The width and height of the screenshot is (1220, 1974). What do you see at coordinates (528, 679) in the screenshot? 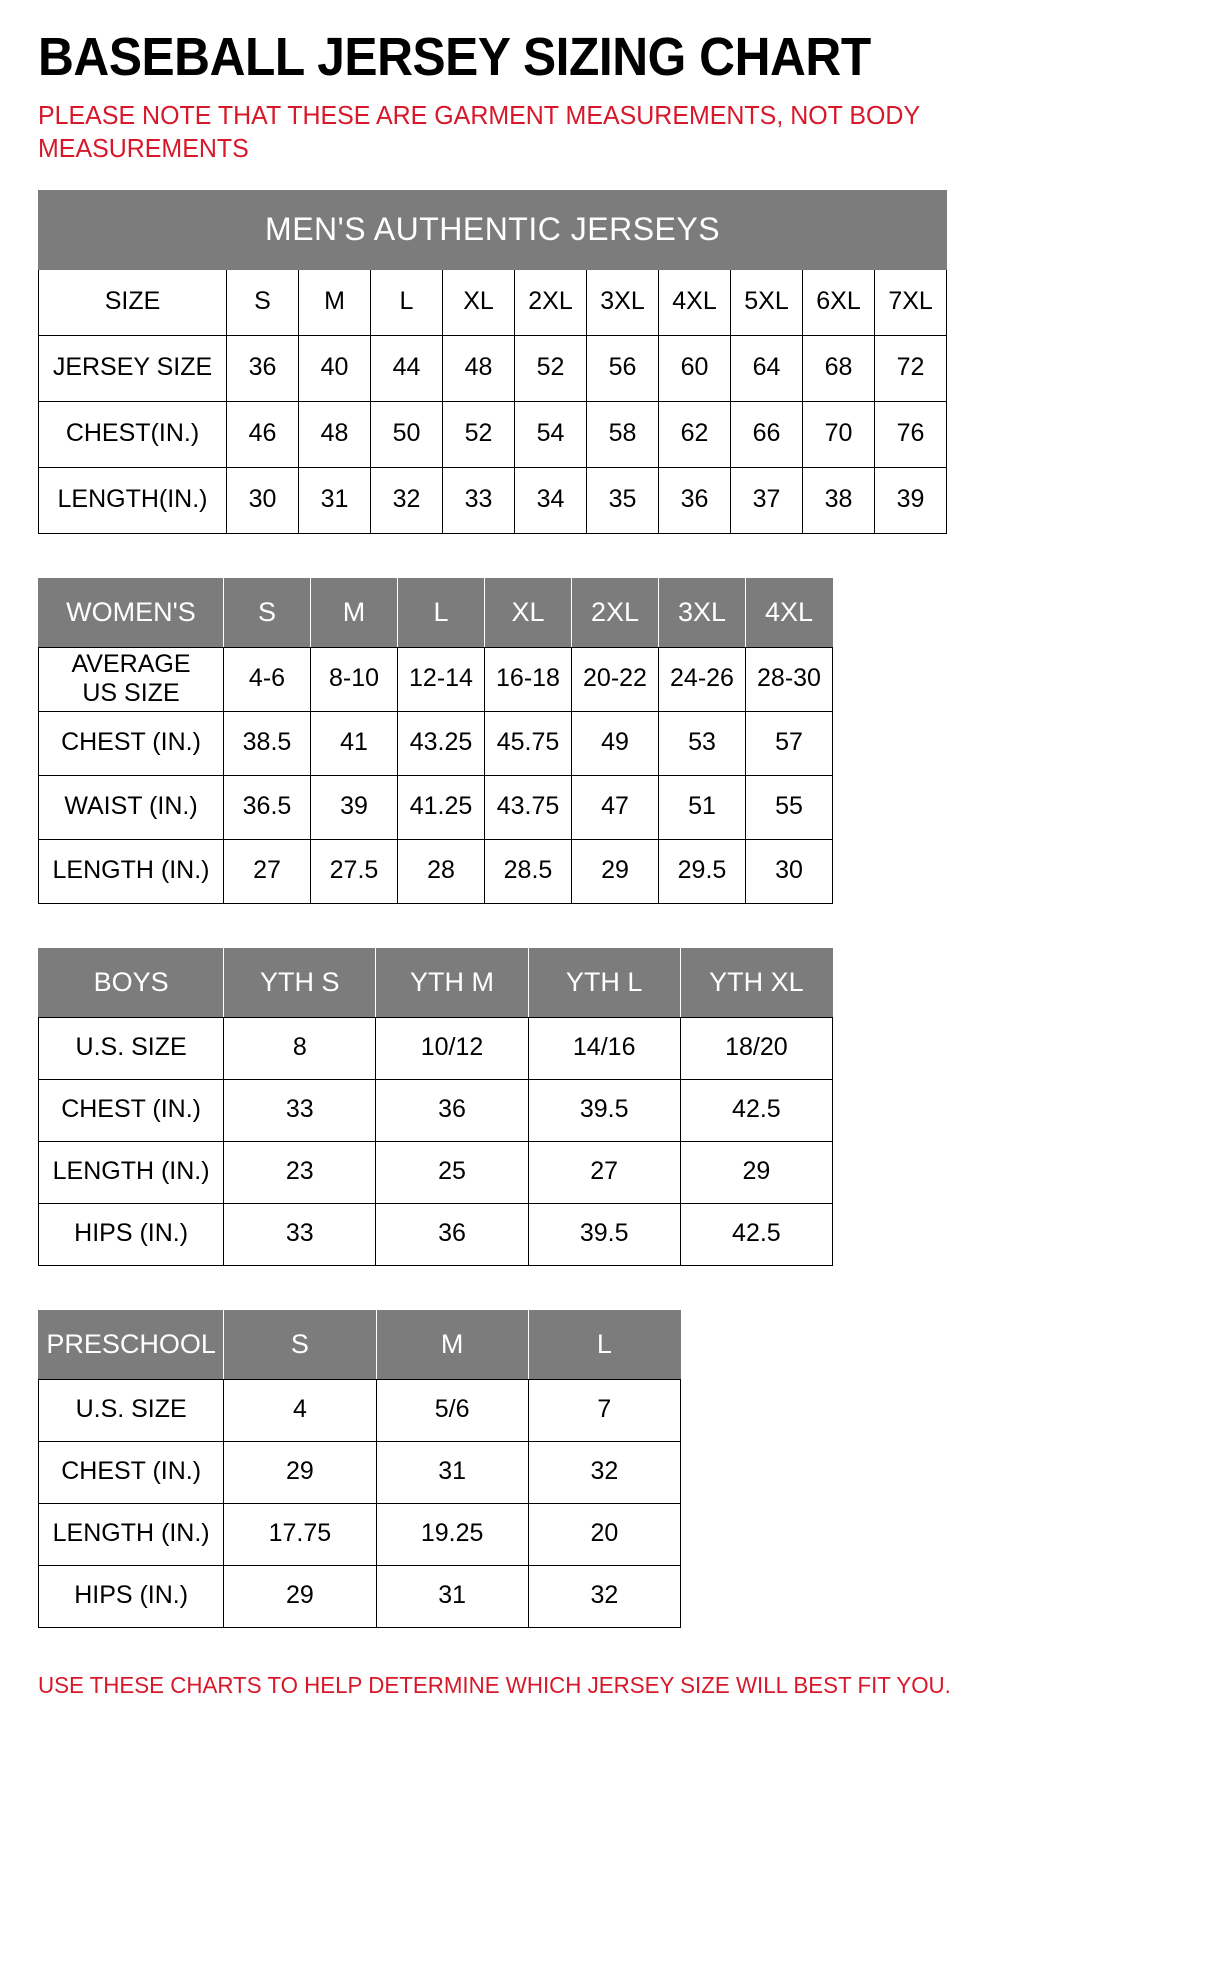
I see `cell: 16-18` at bounding box center [528, 679].